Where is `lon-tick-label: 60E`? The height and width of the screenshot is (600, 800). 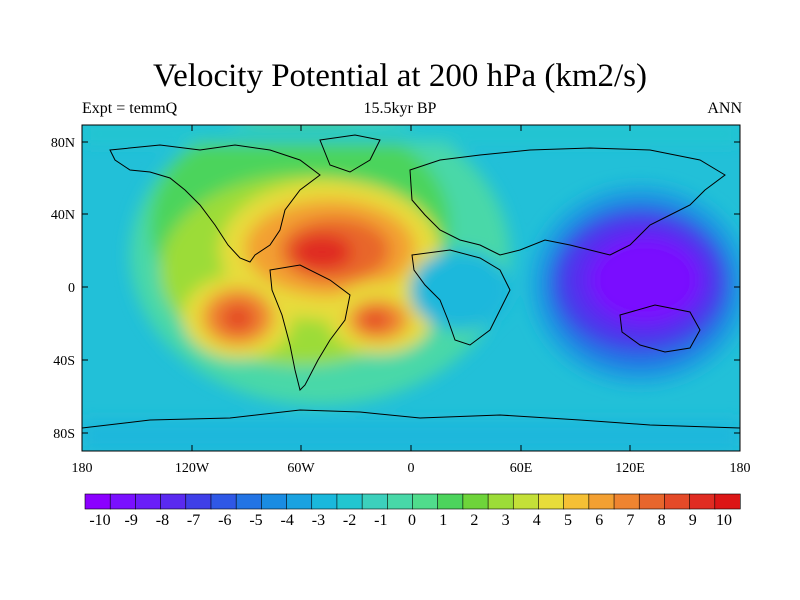 lon-tick-label: 60E is located at coordinates (521, 468).